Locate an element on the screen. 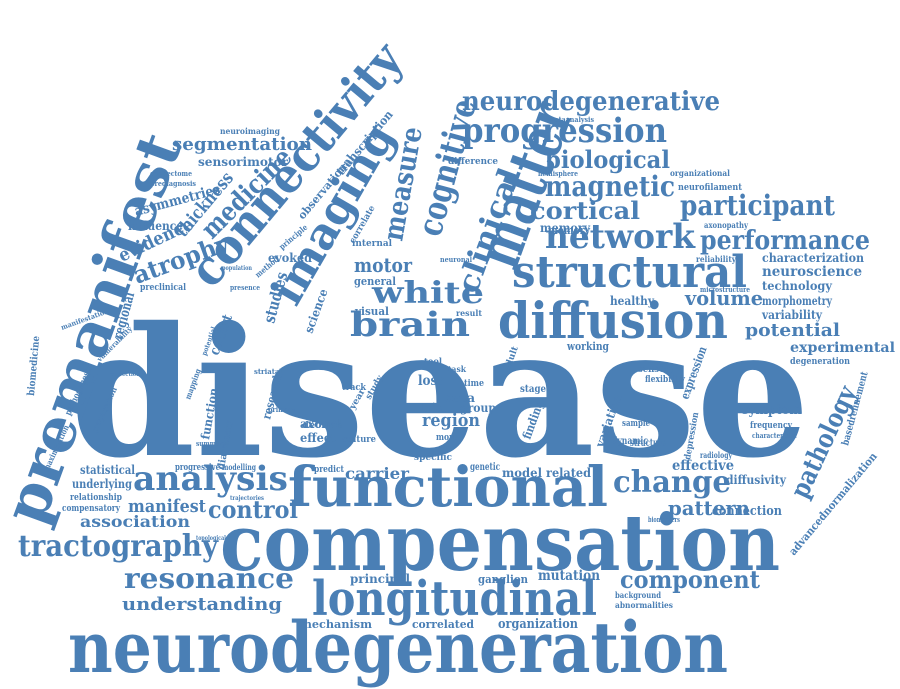  word-connectome: connectome is located at coordinates (171, 173).